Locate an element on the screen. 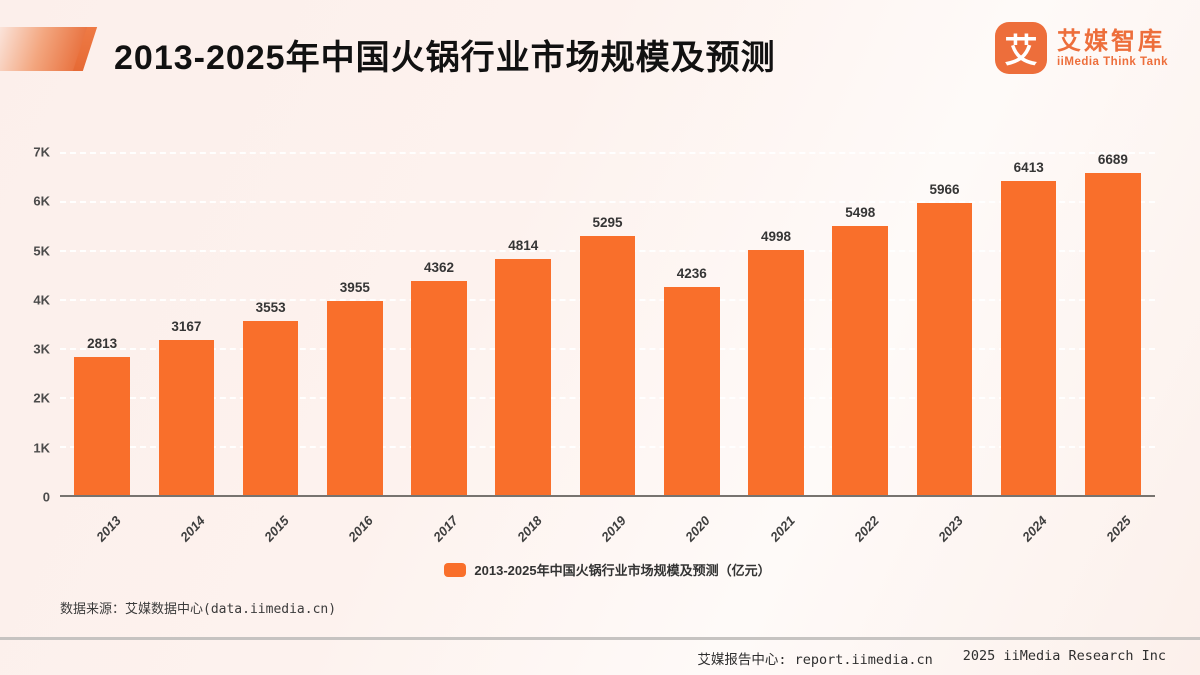  bar-column-2023: 5966 is located at coordinates (944, 323).